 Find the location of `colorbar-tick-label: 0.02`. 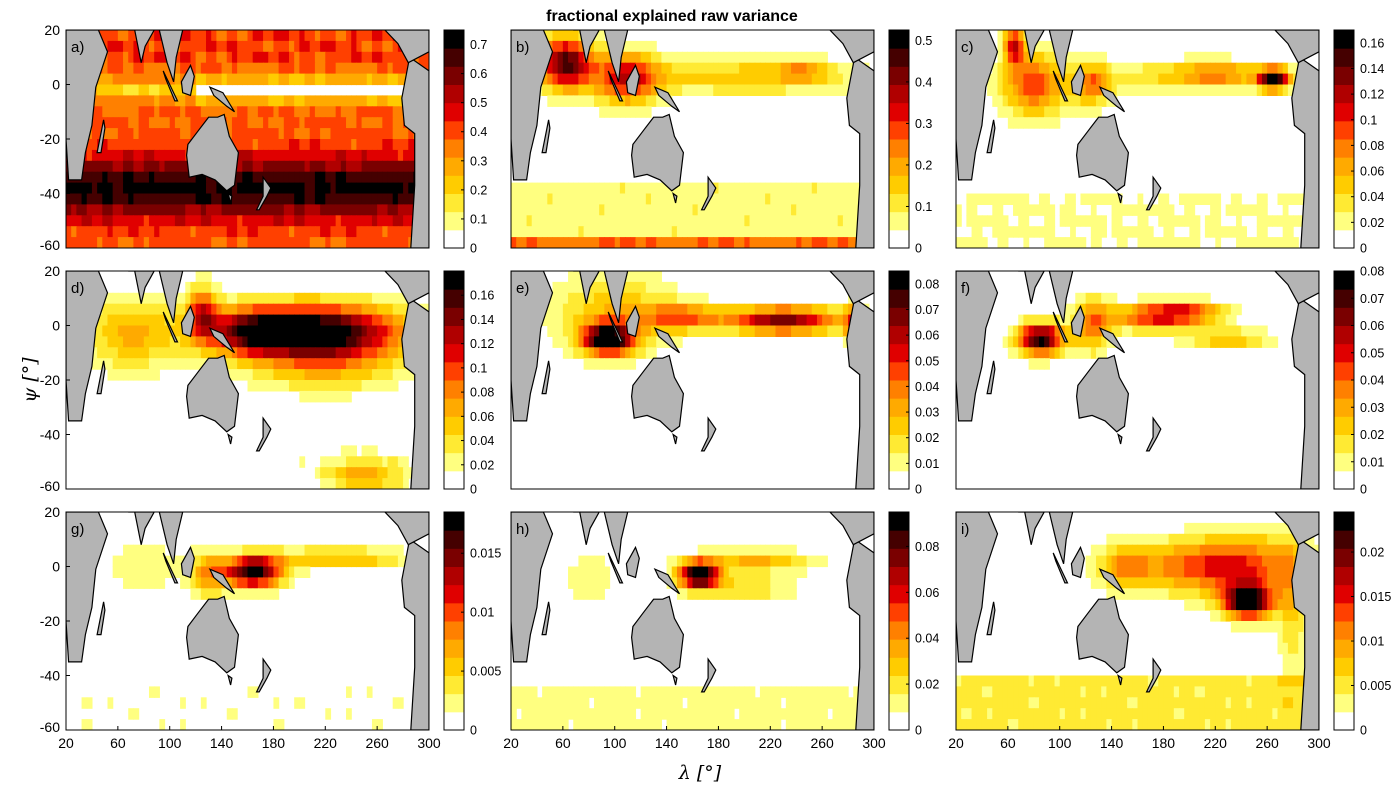

colorbar-tick-label: 0.02 is located at coordinates (1372, 435).